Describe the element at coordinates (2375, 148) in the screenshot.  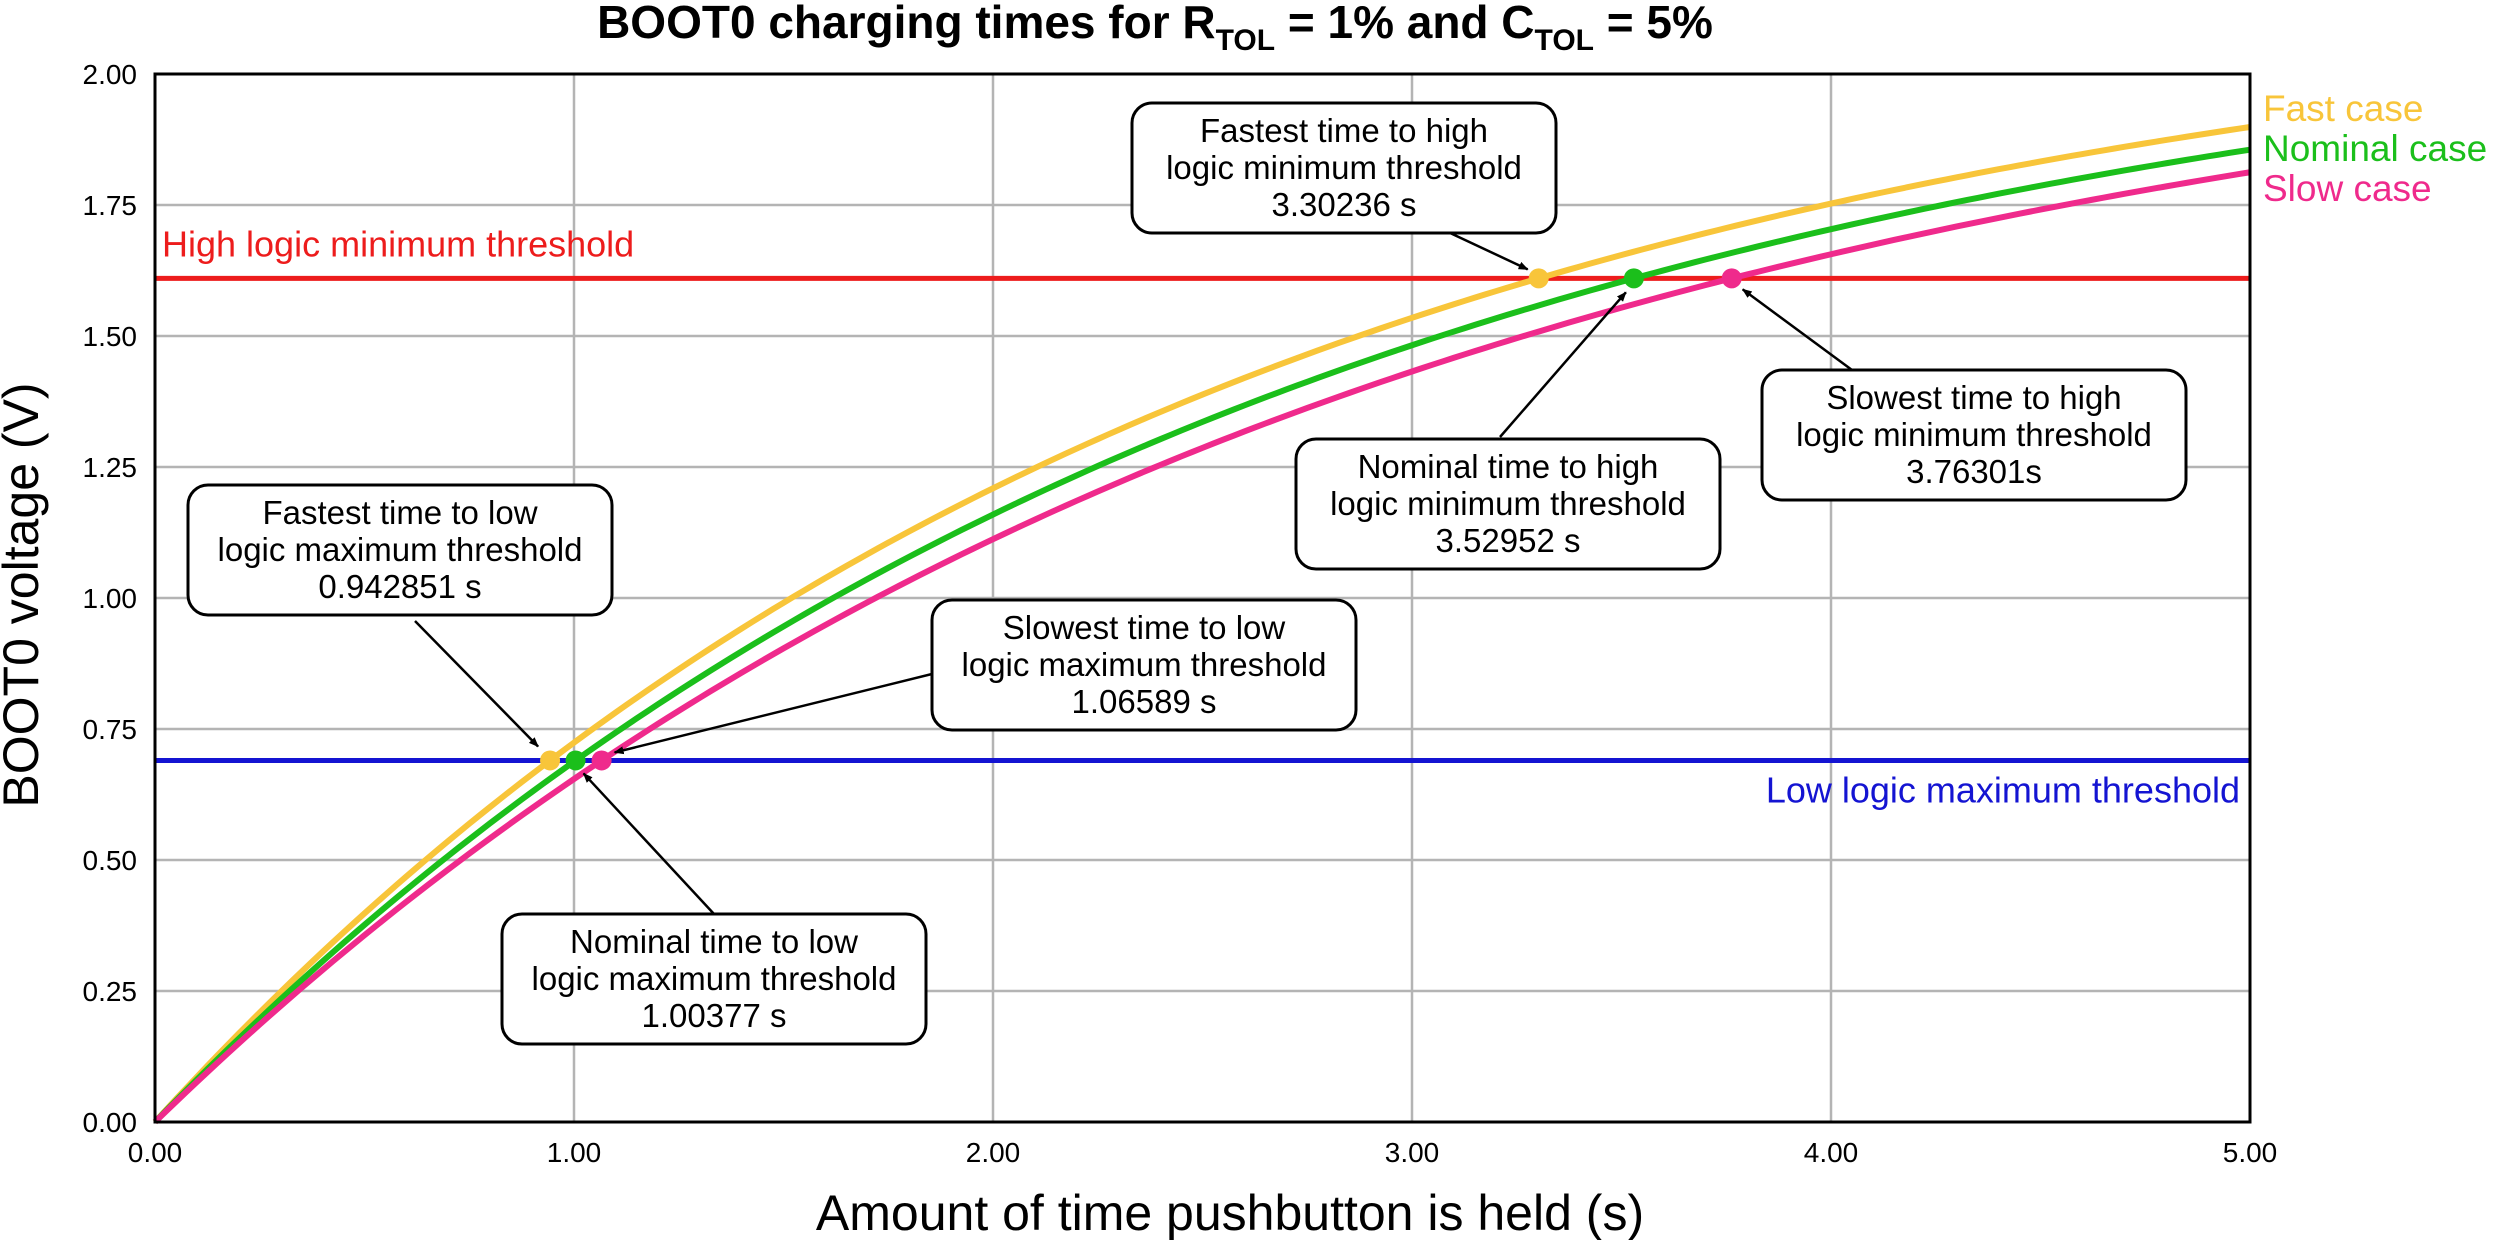
I see `legend-label-nominal-case: Nominal case` at that location.